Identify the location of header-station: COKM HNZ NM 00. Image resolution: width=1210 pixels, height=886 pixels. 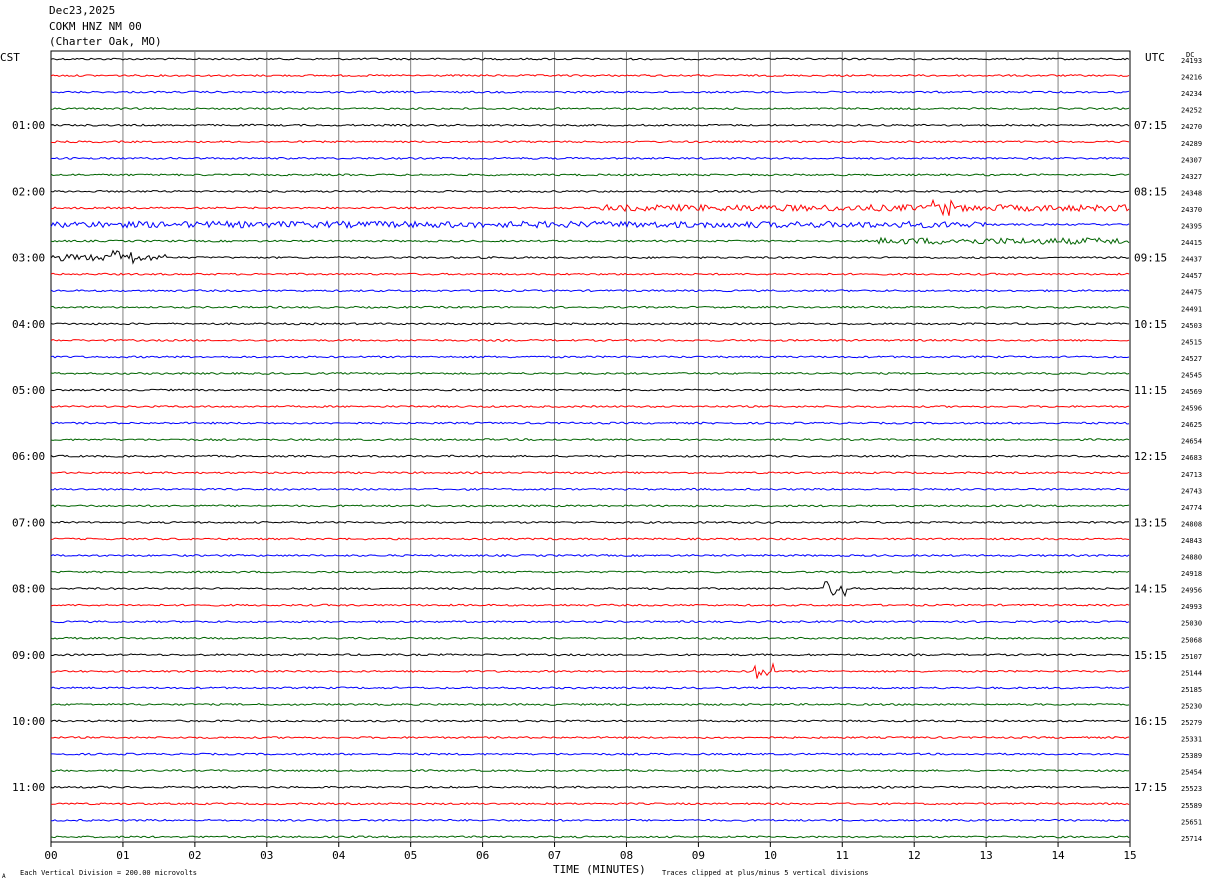
(95, 26).